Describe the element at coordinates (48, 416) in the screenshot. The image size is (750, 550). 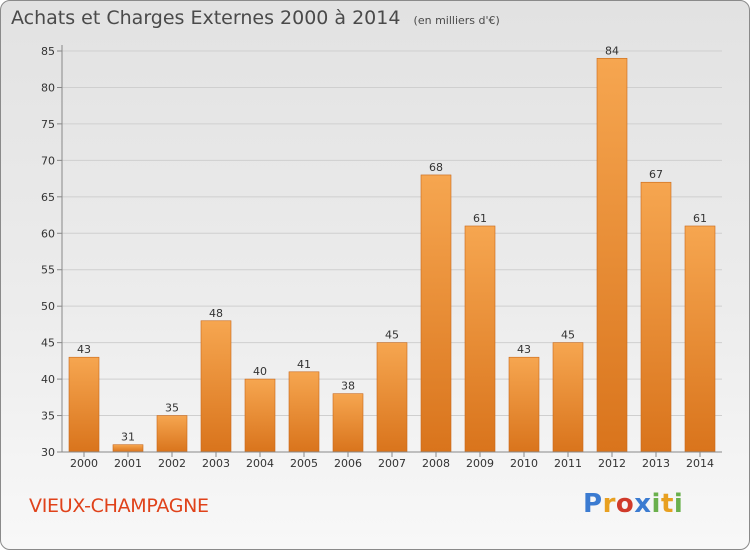
I see `y-tick-label: 35` at that location.